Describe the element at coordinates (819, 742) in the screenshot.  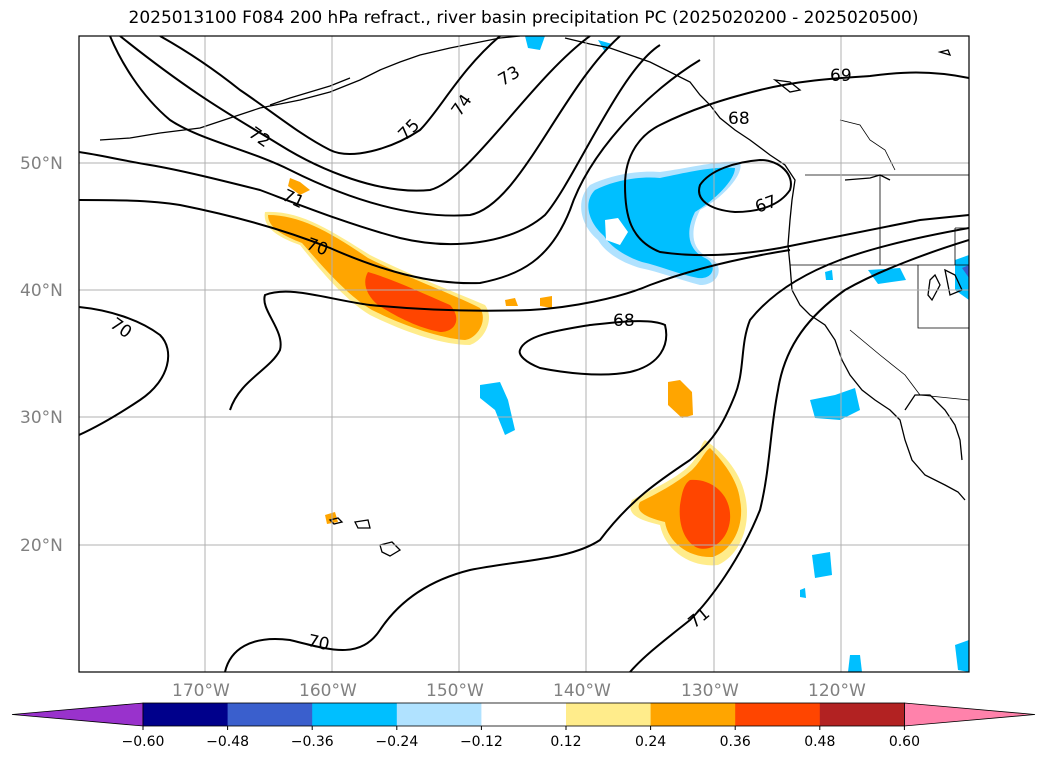
I see `colorbar-tick-label: 0.48` at that location.